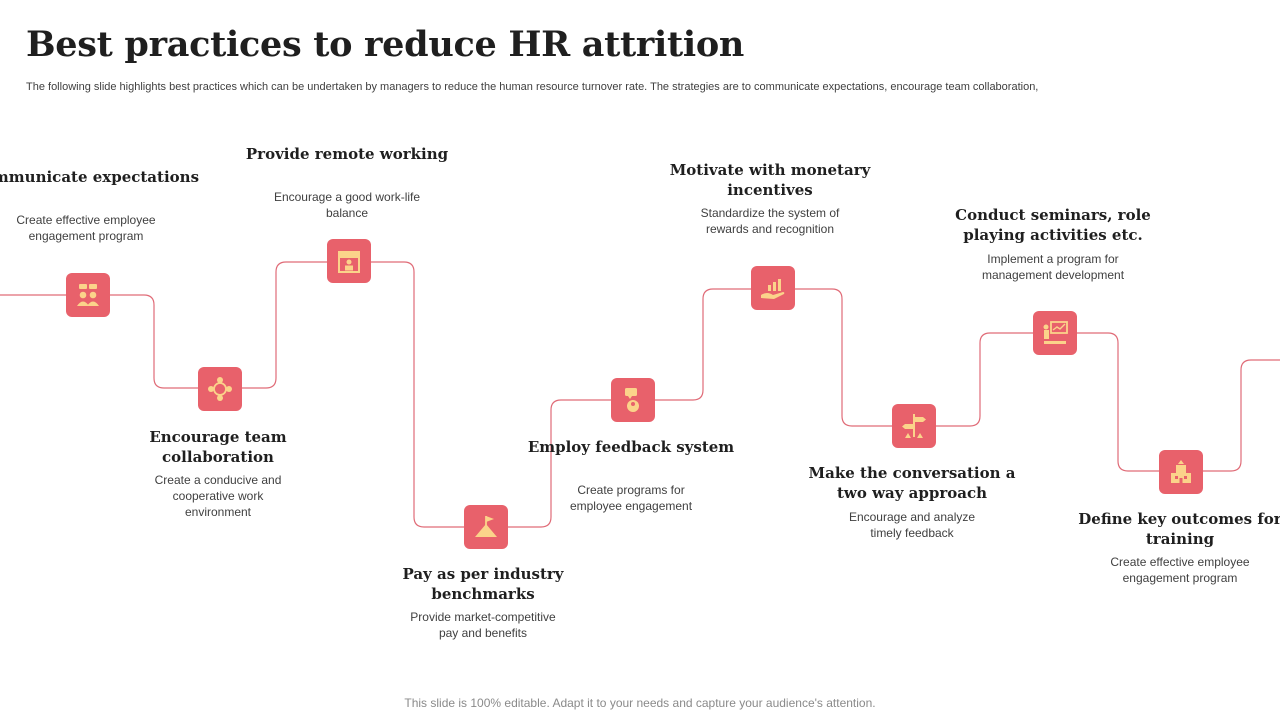 The width and height of the screenshot is (1280, 720). I want to click on step-7-title: Make the conversation a two way approach, so click(912, 483).